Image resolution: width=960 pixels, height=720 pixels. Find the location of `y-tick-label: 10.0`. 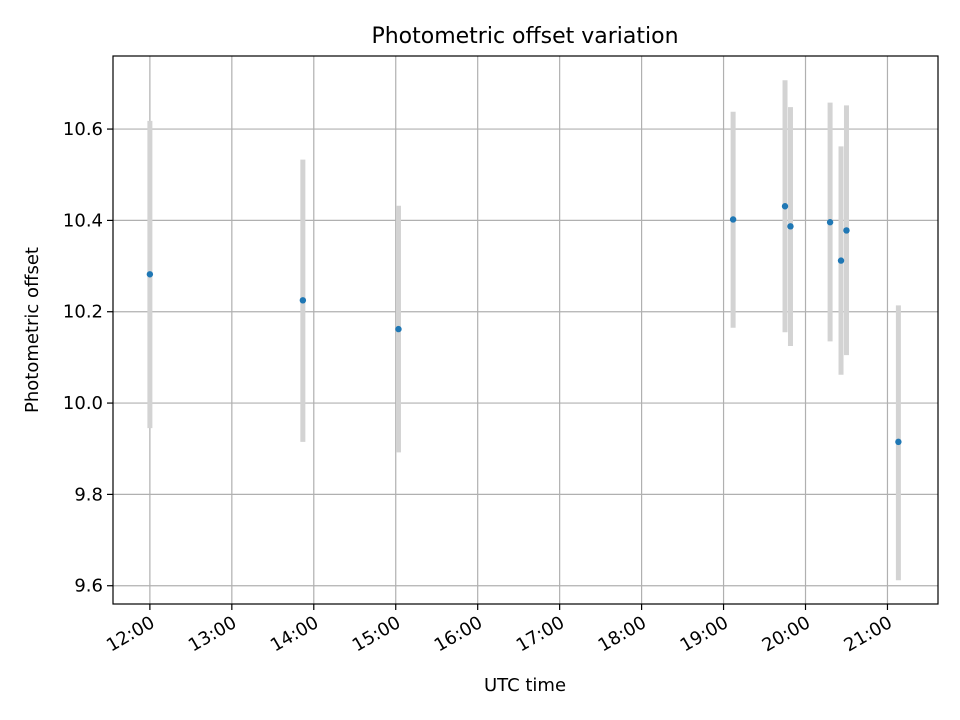

y-tick-label: 10.0 is located at coordinates (83, 403).